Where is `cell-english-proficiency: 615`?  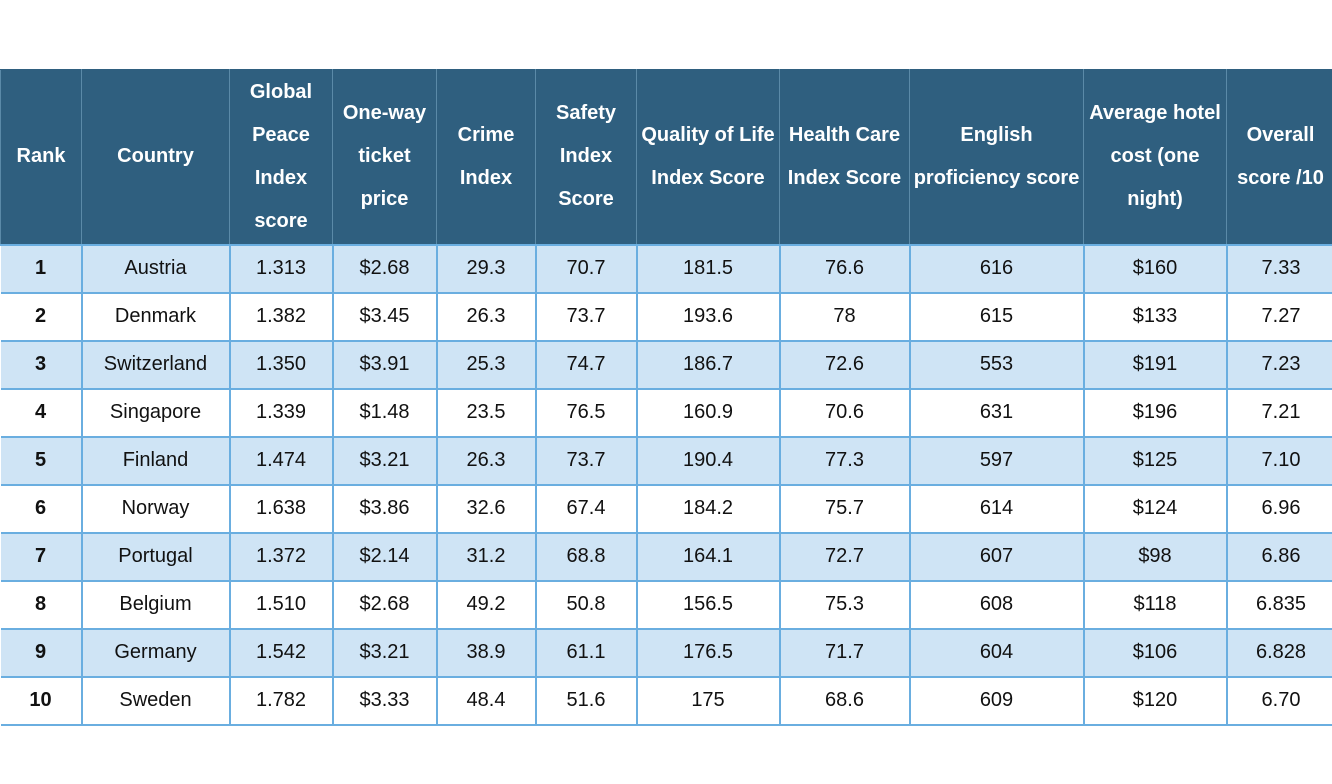
cell-english-proficiency: 615 is located at coordinates (996, 316).